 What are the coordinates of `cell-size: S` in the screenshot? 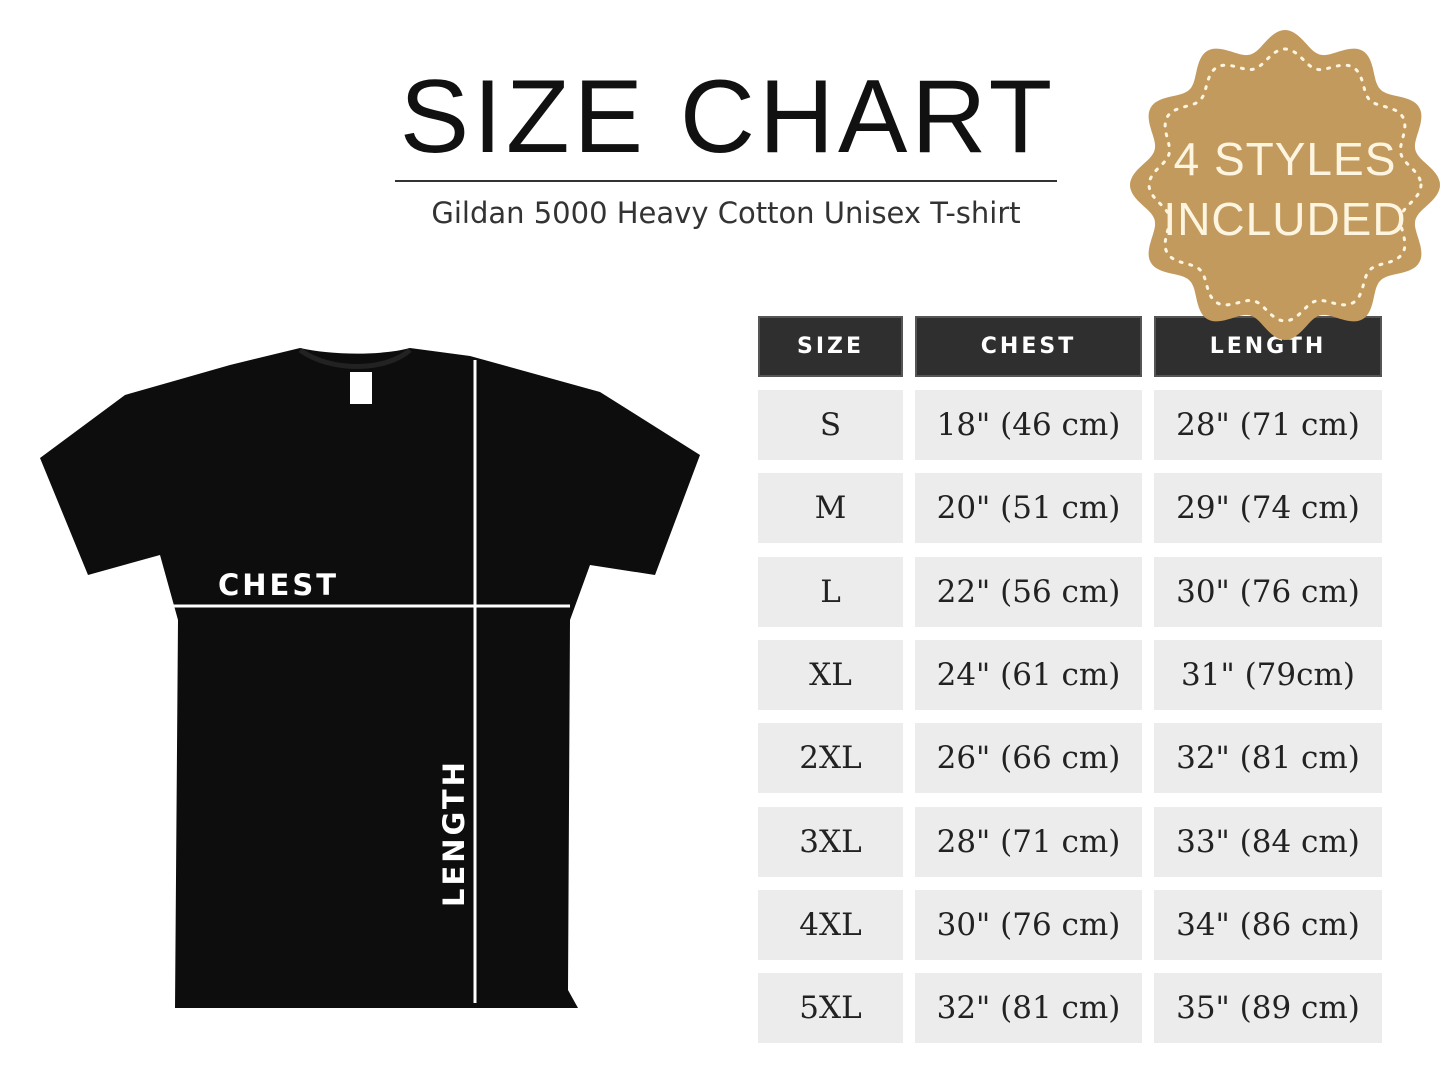 It's located at (830, 425).